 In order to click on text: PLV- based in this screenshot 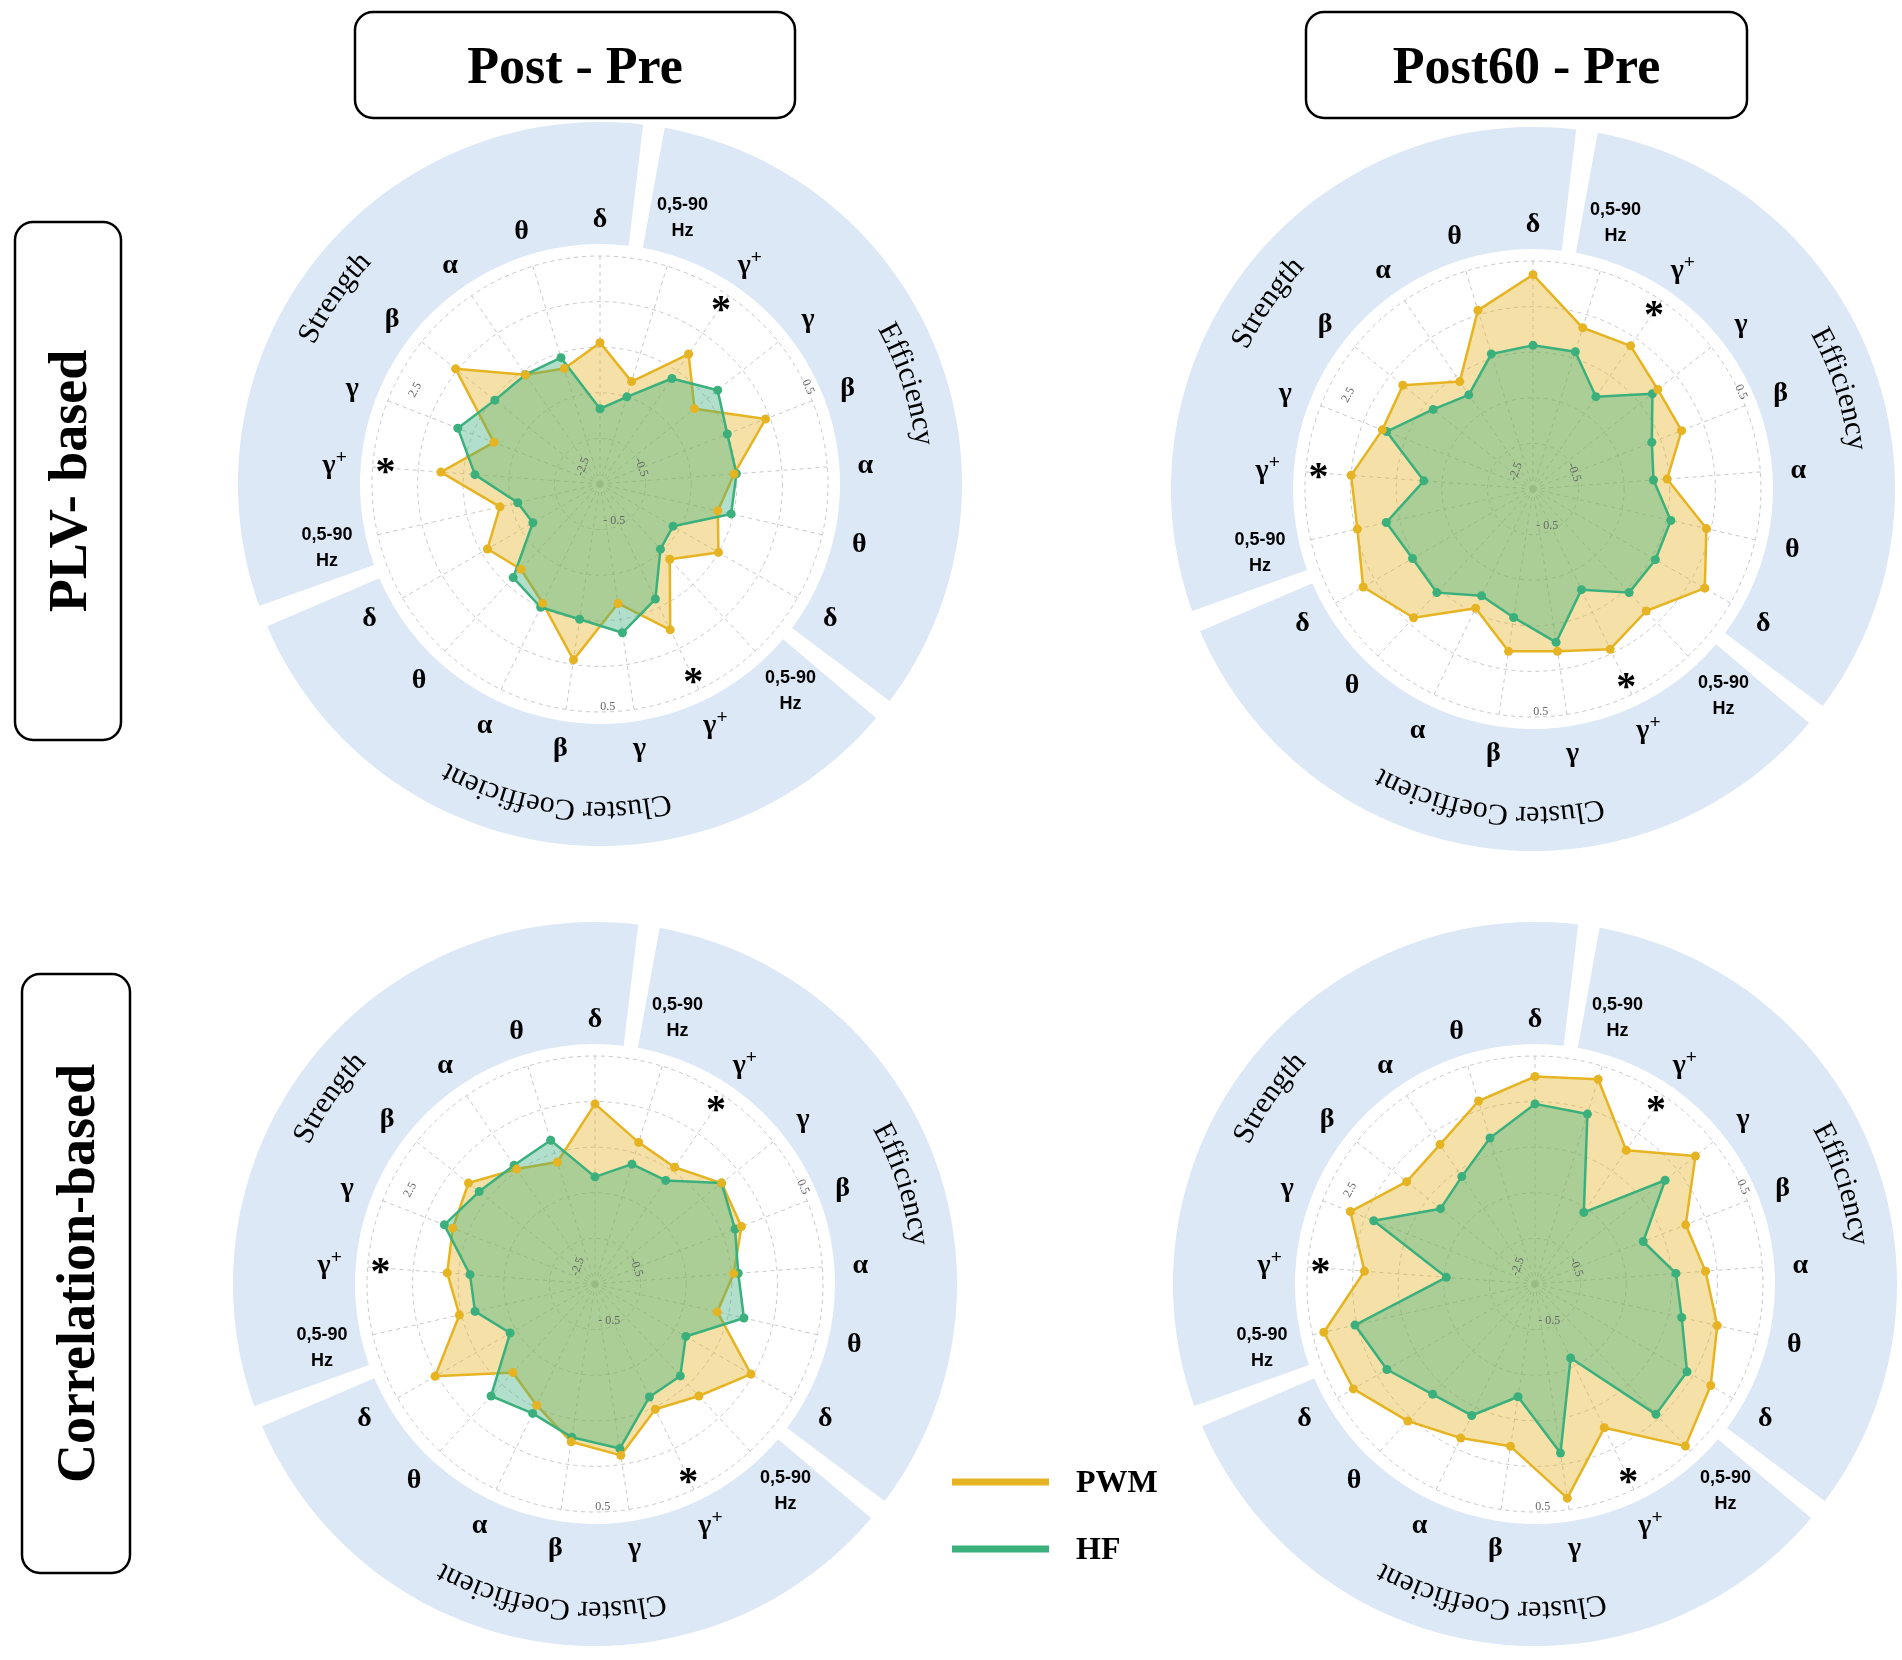, I will do `click(68, 481)`.